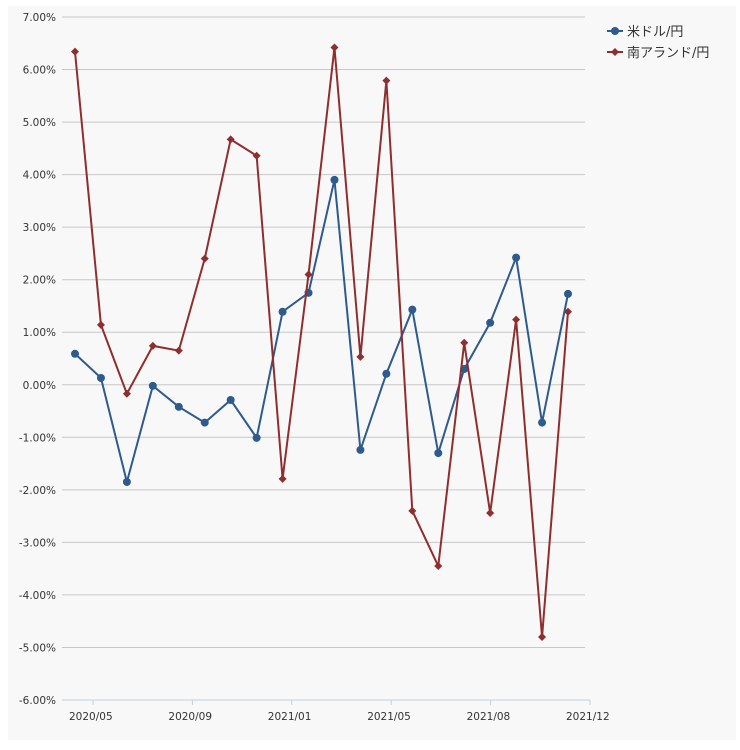 The image size is (740, 750). What do you see at coordinates (588, 717) in the screenshot?
I see `x-tick-label: 2021/12` at bounding box center [588, 717].